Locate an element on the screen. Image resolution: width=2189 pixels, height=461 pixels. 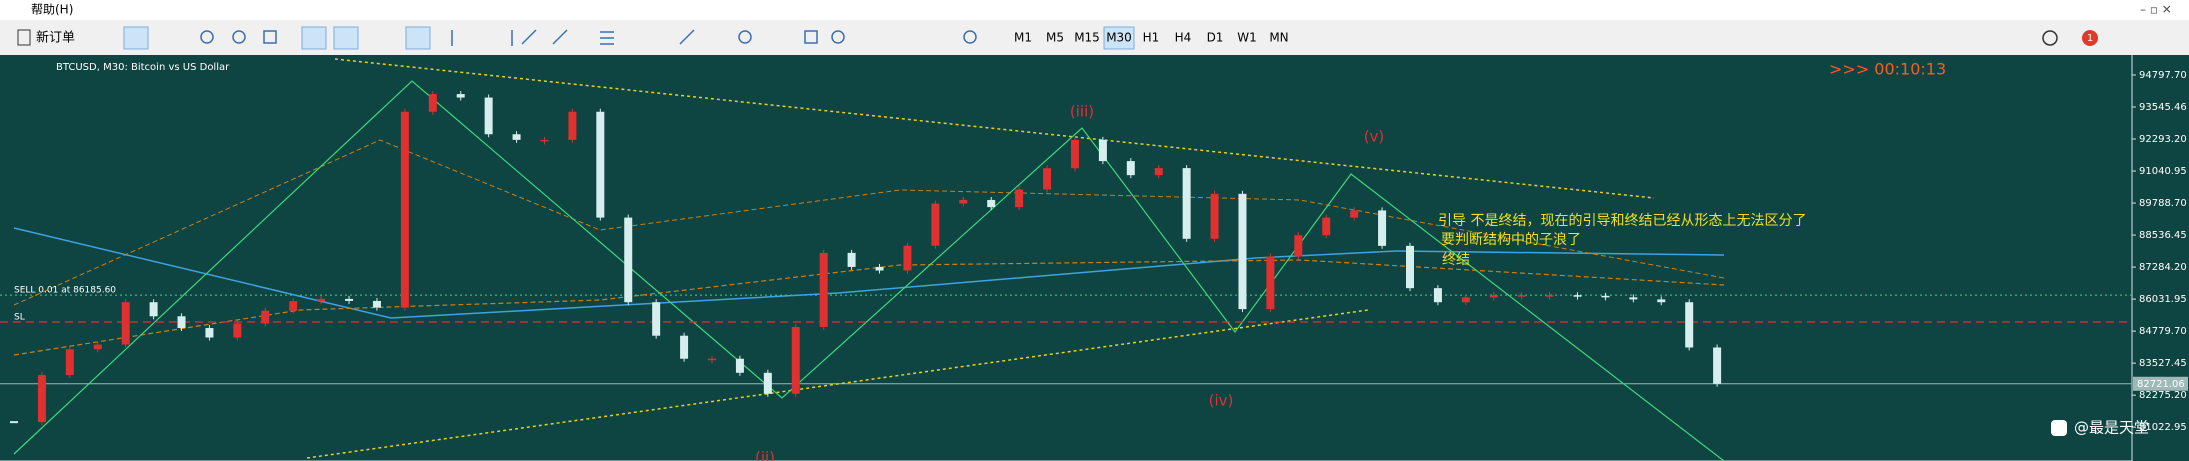
note: 引导 不是终结，现在的引导和终结已经从形态上无法区分了 is located at coordinates (1622, 221).